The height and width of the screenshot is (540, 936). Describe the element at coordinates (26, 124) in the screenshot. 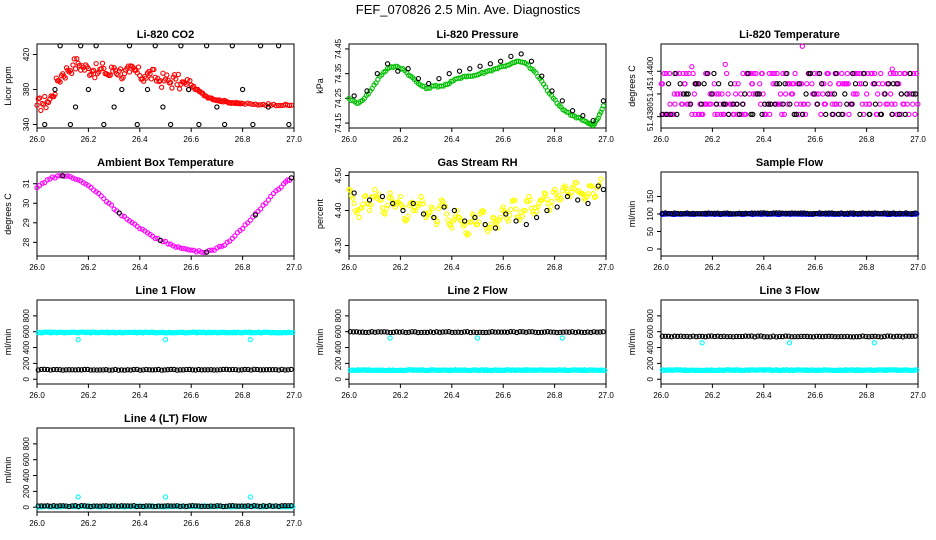

I see `y-tick-label: 340` at that location.